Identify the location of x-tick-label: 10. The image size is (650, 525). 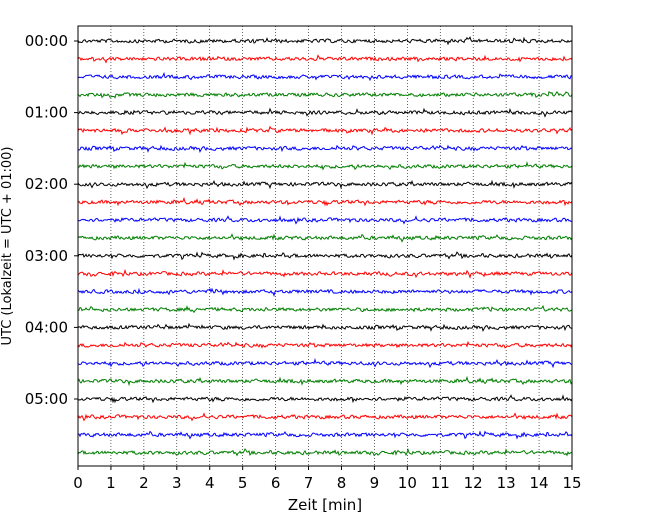
(407, 483).